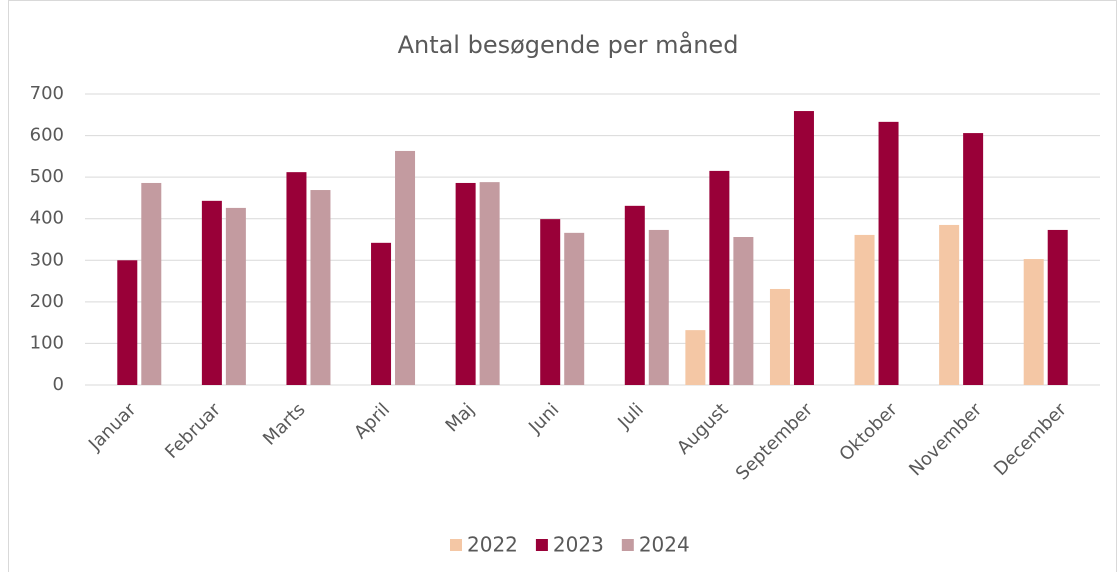 The height and width of the screenshot is (572, 1118). I want to click on y-tick-label: 100, so click(47, 342).